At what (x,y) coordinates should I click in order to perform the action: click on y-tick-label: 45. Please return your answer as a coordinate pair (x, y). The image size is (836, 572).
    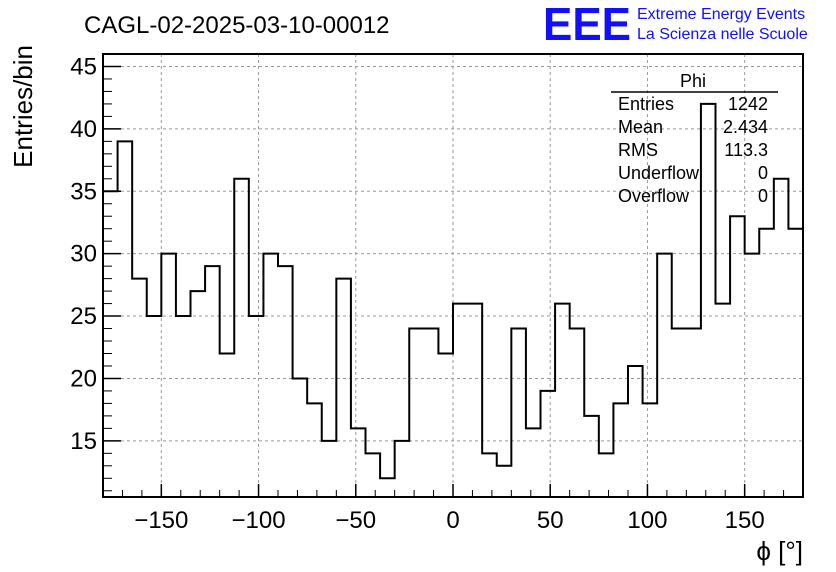
    Looking at the image, I should click on (83, 66).